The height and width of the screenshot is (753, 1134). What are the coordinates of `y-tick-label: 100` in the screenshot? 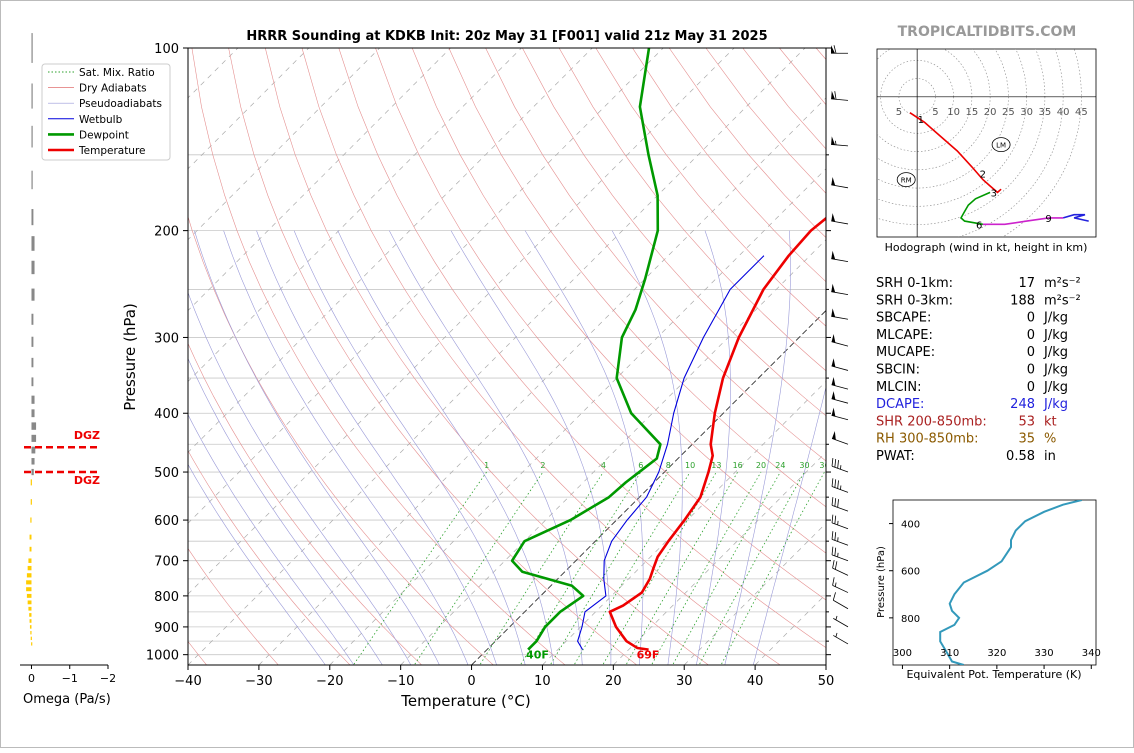 It's located at (166, 49).